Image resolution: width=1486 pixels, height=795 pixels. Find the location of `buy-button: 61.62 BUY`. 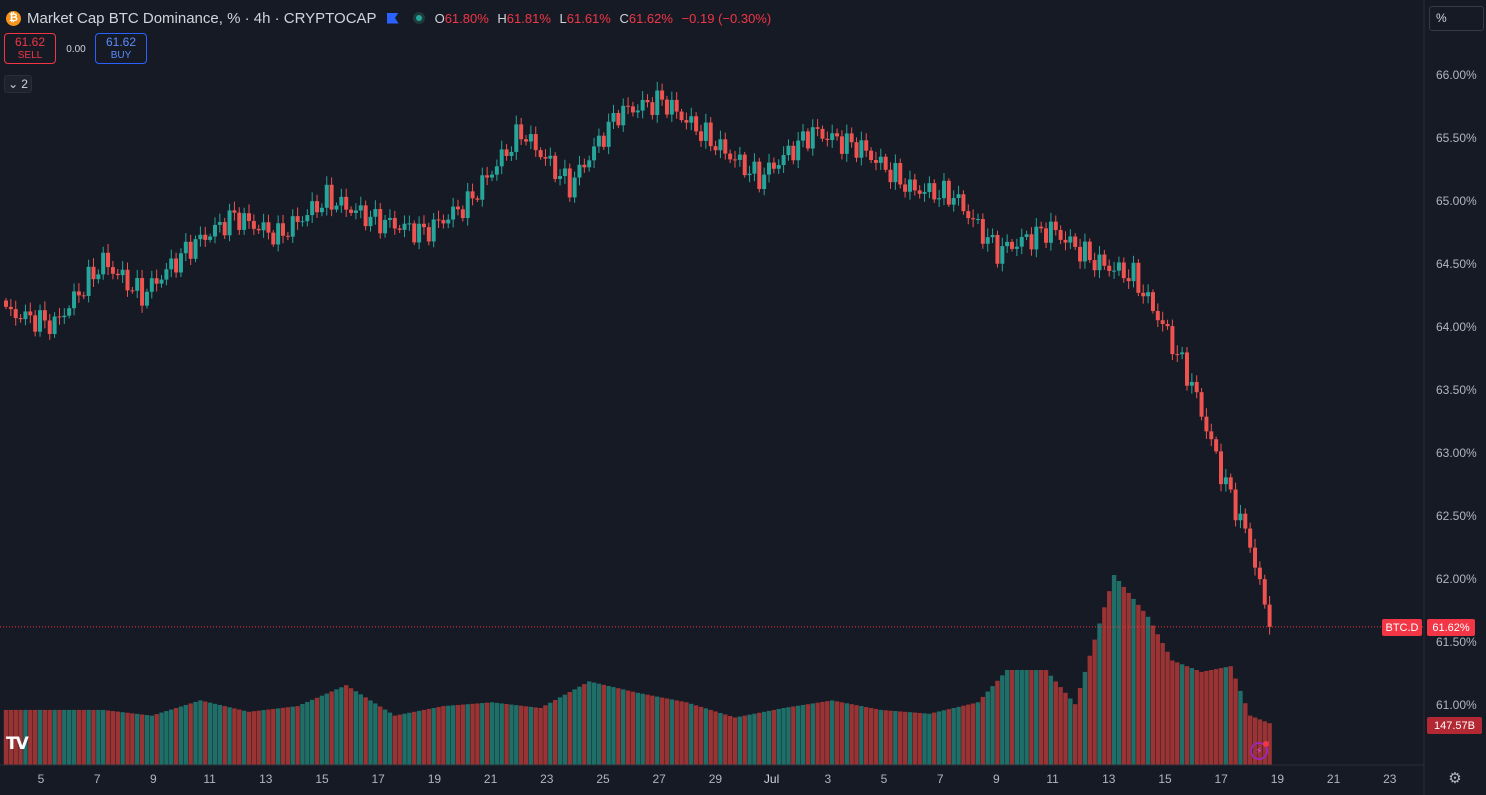

buy-button: 61.62 BUY is located at coordinates (121, 48).